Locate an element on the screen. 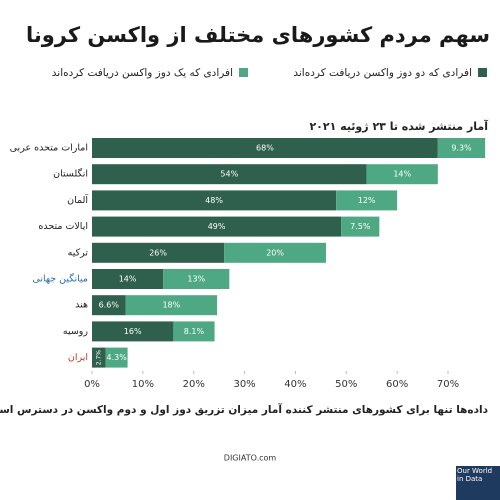 This screenshot has width=500, height=500. value-label: 6.6% is located at coordinates (109, 305).